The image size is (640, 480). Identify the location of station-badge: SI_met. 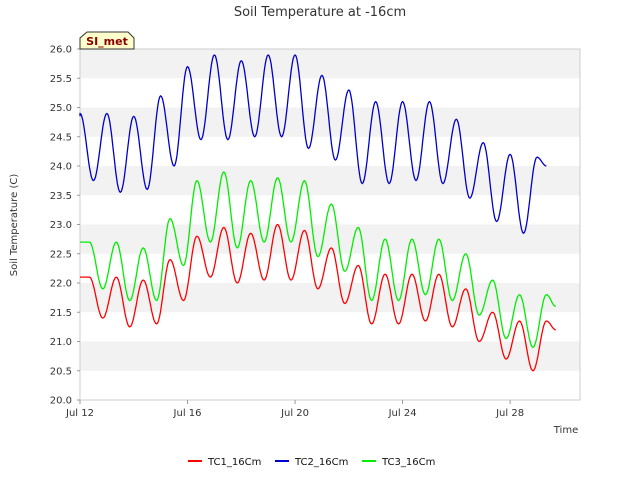
(107, 40).